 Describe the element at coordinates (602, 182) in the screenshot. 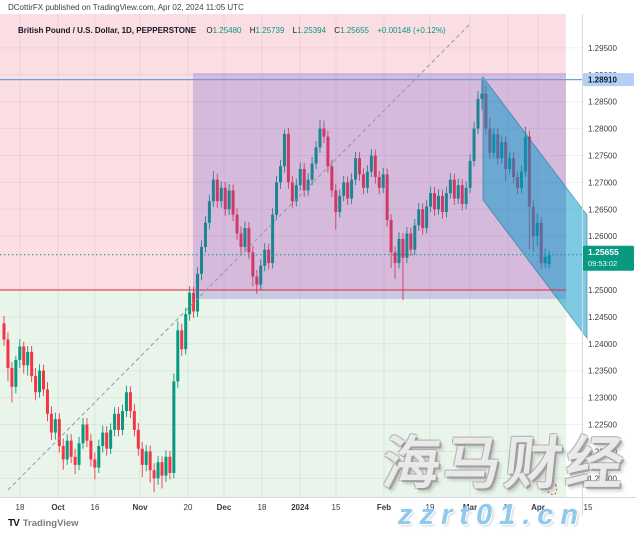

I see `price-axis-label: 1.27000` at that location.